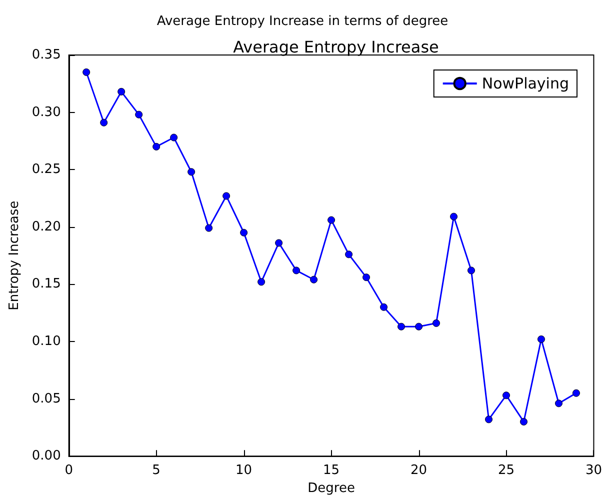 The image size is (605, 500). What do you see at coordinates (46, 284) in the screenshot?
I see `y-tick-label: 0.15` at bounding box center [46, 284].